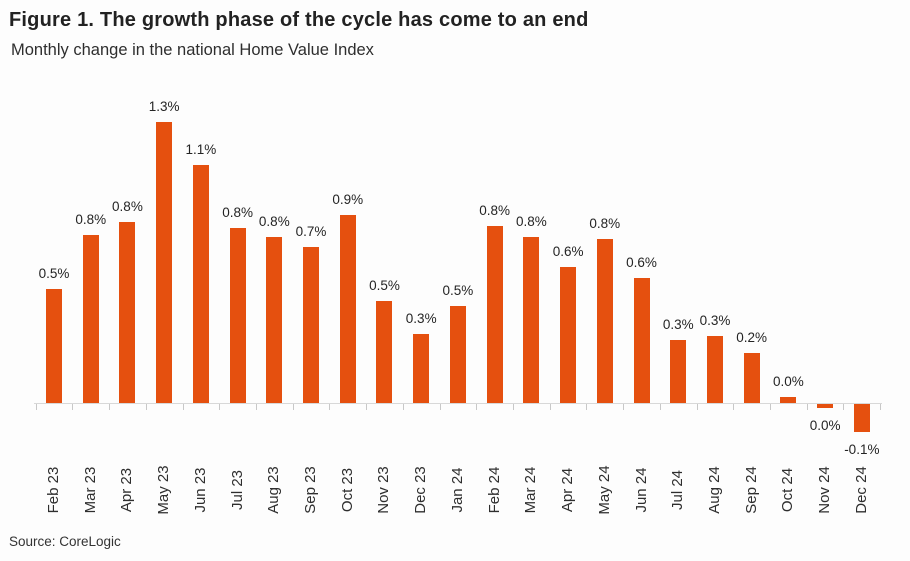  I want to click on bar-value-label: -0.1%, so click(862, 450).